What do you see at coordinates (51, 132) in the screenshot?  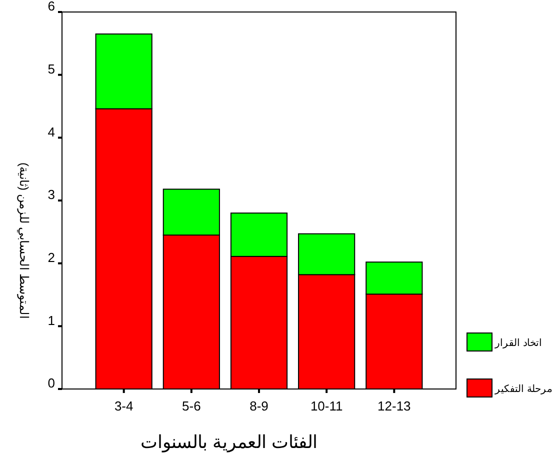 I see `y-tick-label: 4` at bounding box center [51, 132].